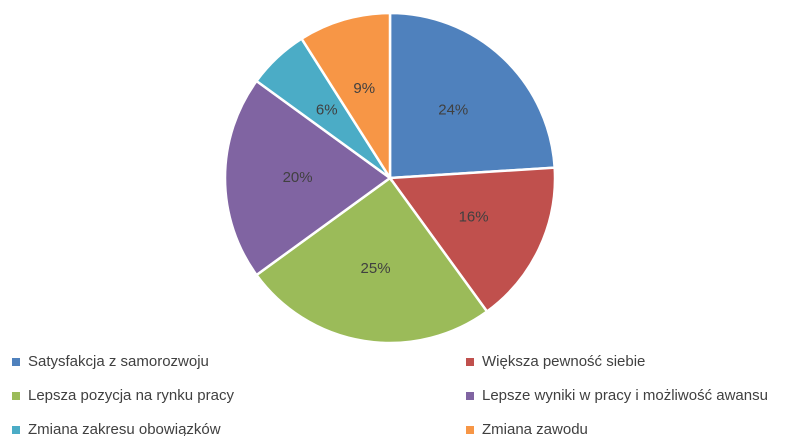 The width and height of the screenshot is (803, 436). What do you see at coordinates (327, 110) in the screenshot?
I see `data-label: 6%` at bounding box center [327, 110].